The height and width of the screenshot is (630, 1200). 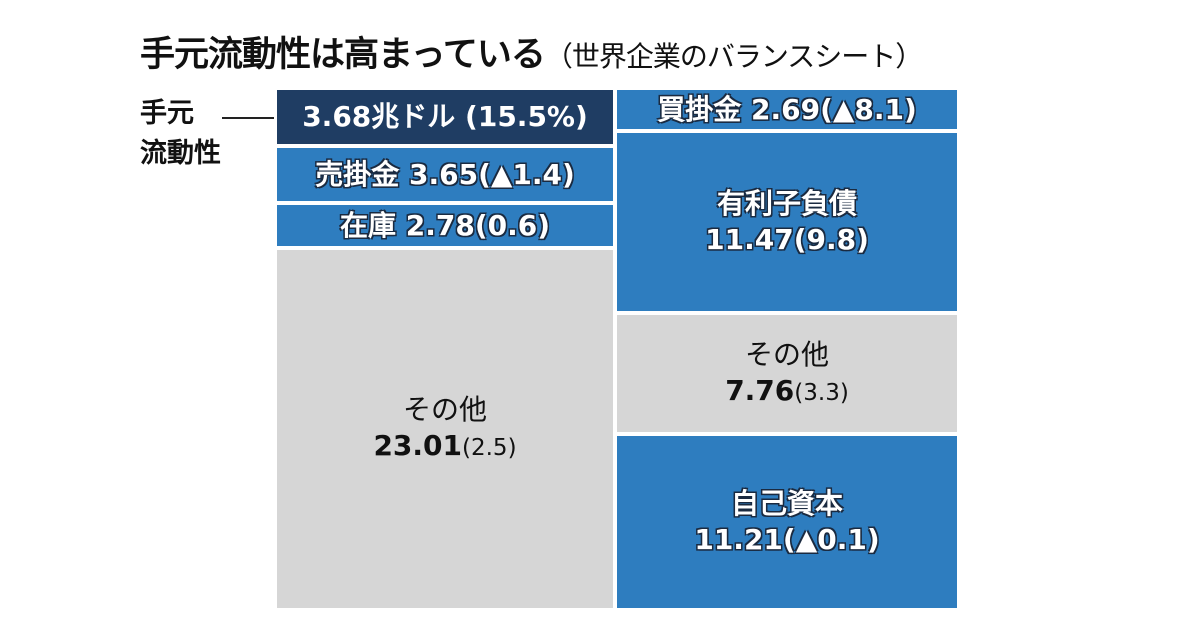 I want to click on title-text: 手元流動性は高まっている, so click(x=343, y=55).